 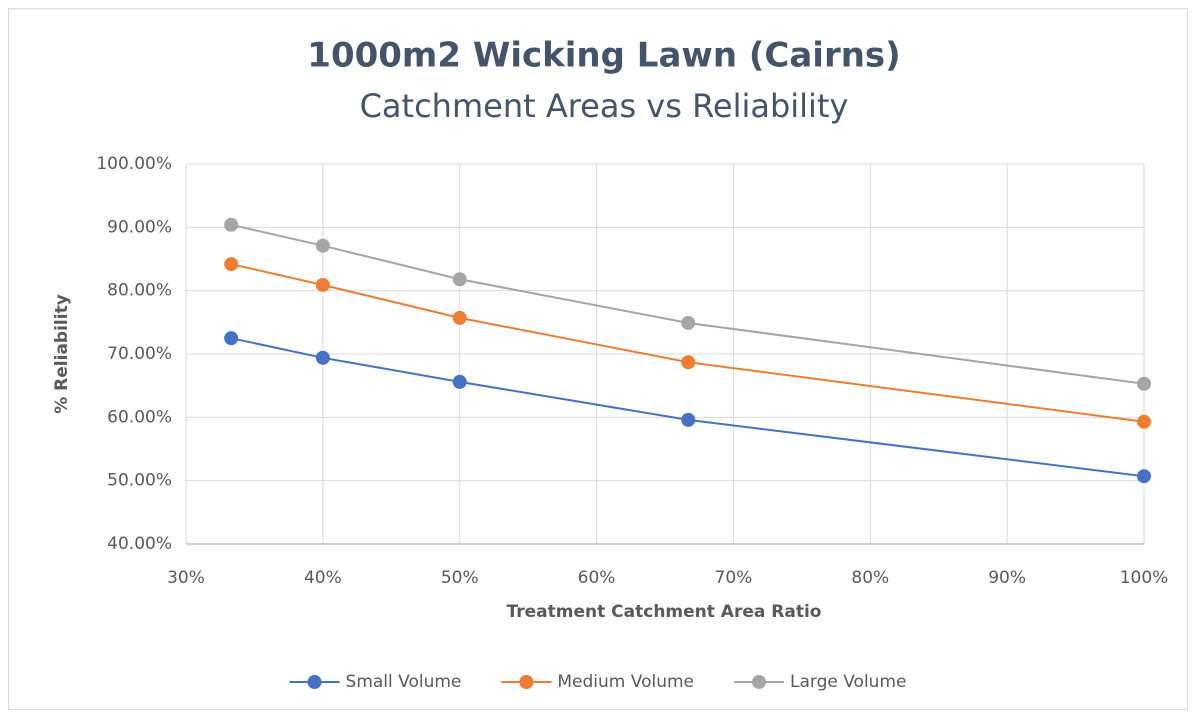 I want to click on chart-title: 1000m2 Wicking Lawn (Cairns), so click(x=603, y=56).